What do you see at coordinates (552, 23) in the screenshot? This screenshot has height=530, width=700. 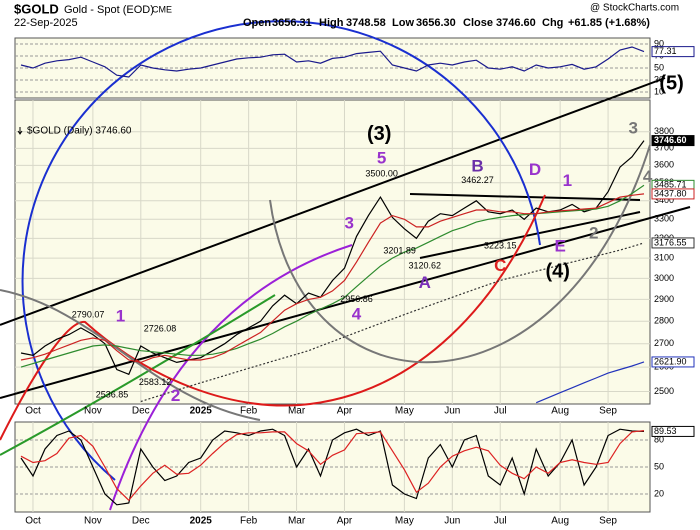 I see `quote-label: Chg` at bounding box center [552, 23].